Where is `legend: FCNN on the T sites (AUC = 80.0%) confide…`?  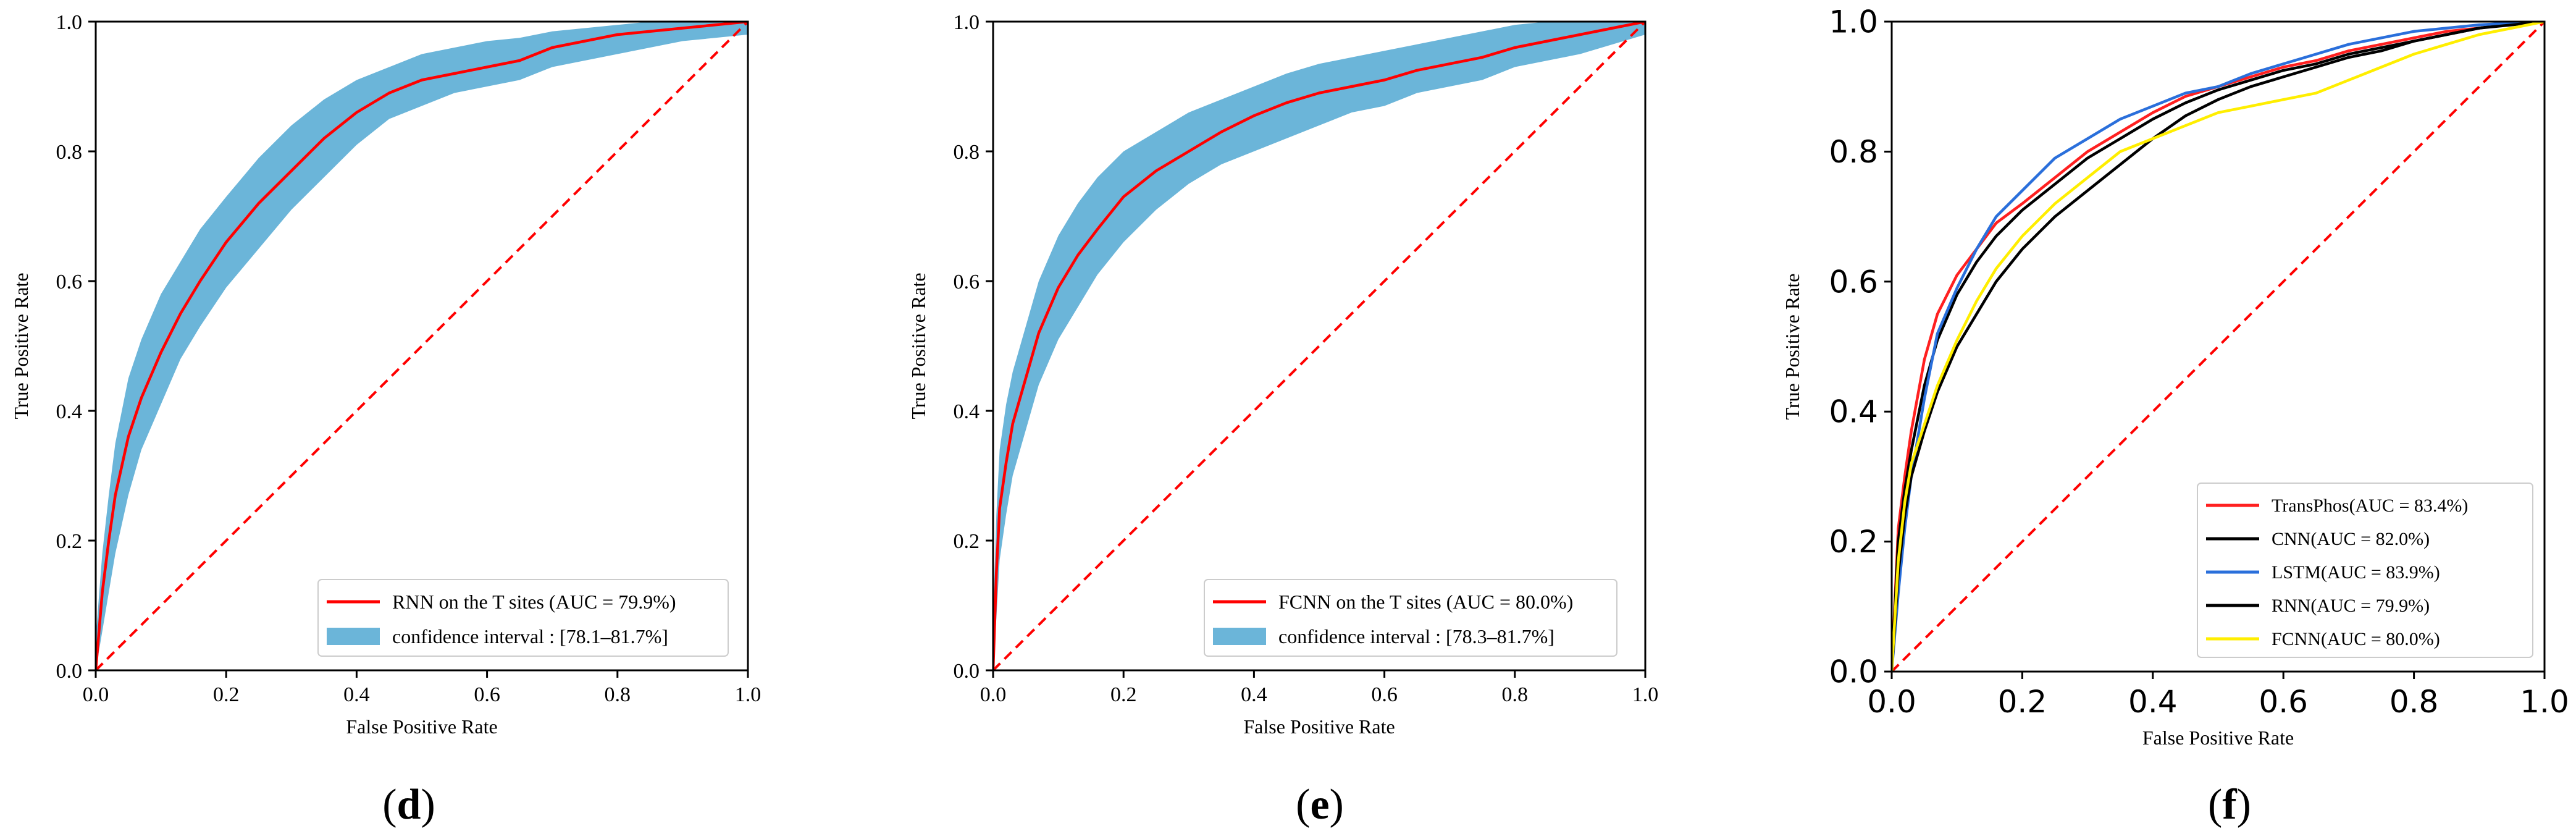
legend: FCNN on the T sites (AUC = 80.0%) confide… is located at coordinates (1410, 618).